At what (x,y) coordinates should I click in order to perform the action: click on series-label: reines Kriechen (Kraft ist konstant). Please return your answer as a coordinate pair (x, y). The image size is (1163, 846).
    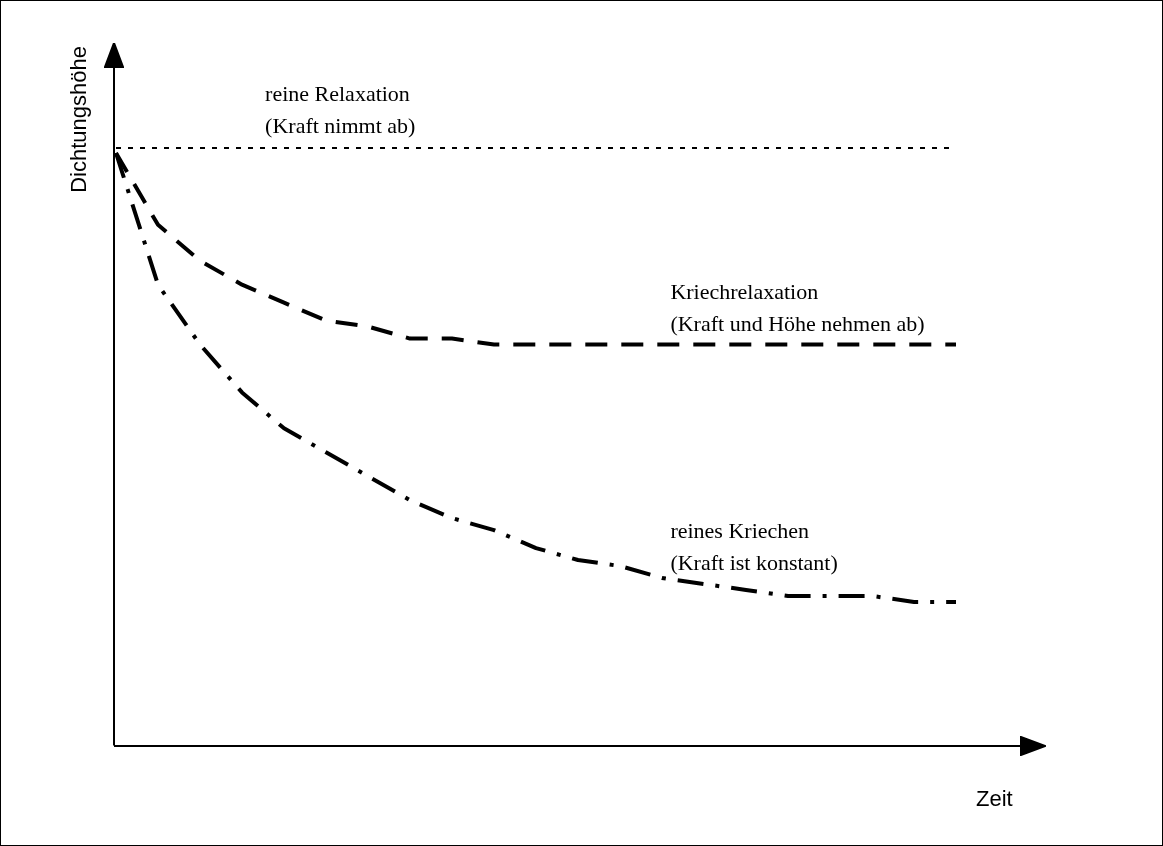
    Looking at the image, I should click on (754, 546).